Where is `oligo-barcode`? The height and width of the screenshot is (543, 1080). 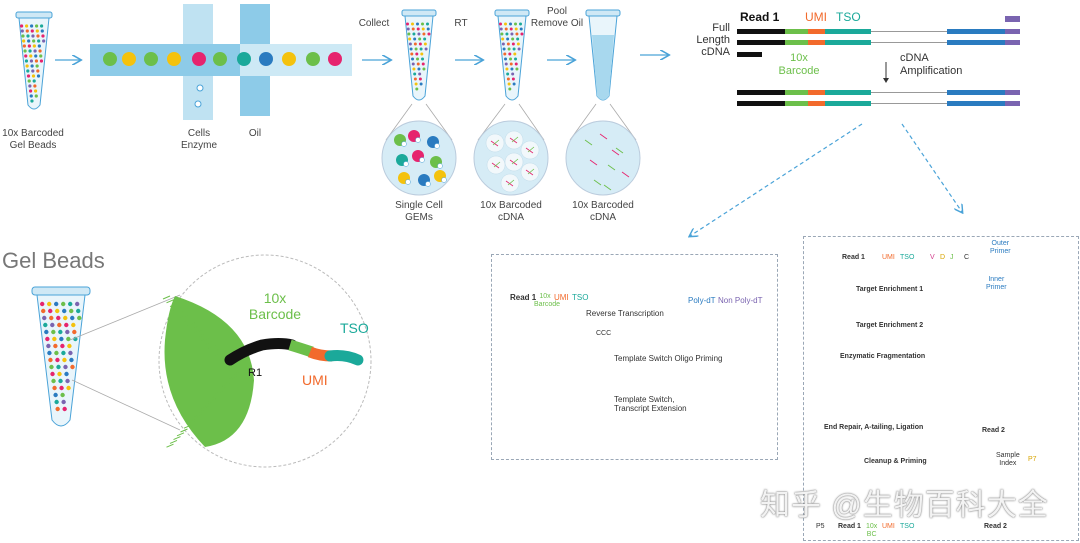
oligo-barcode is located at coordinates (301, 348).